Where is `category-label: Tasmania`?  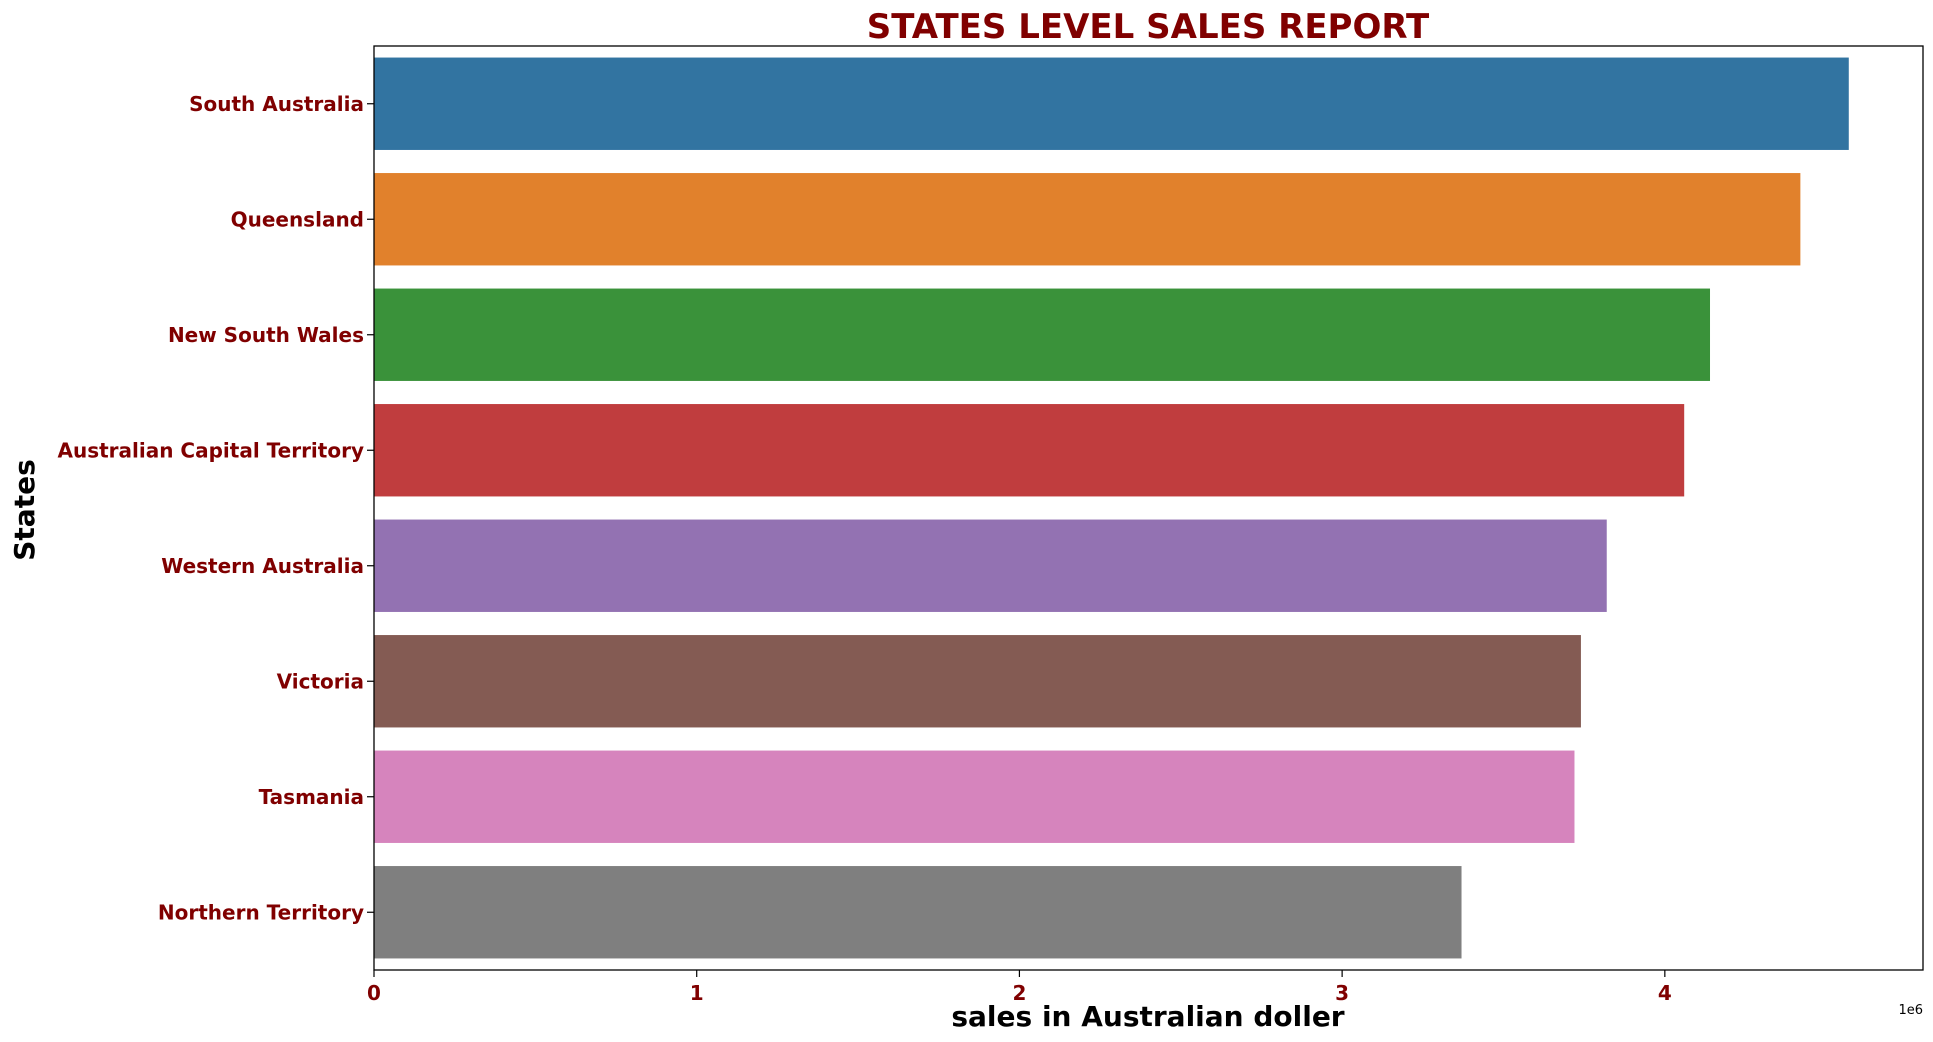 category-label: Tasmania is located at coordinates (311, 797).